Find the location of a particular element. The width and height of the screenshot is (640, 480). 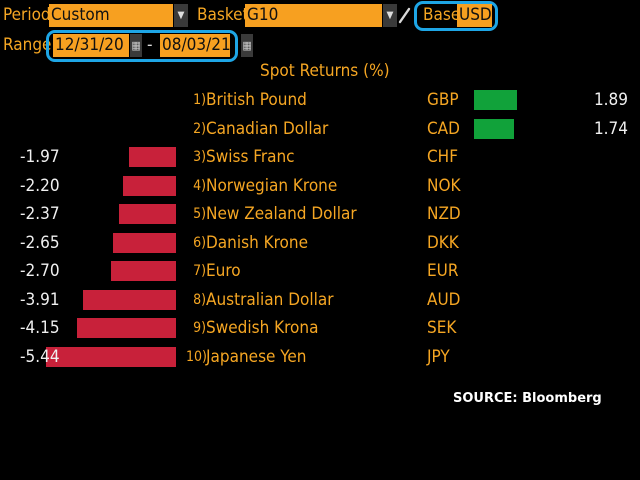

return-value-label: -5.44 is located at coordinates (40, 356).